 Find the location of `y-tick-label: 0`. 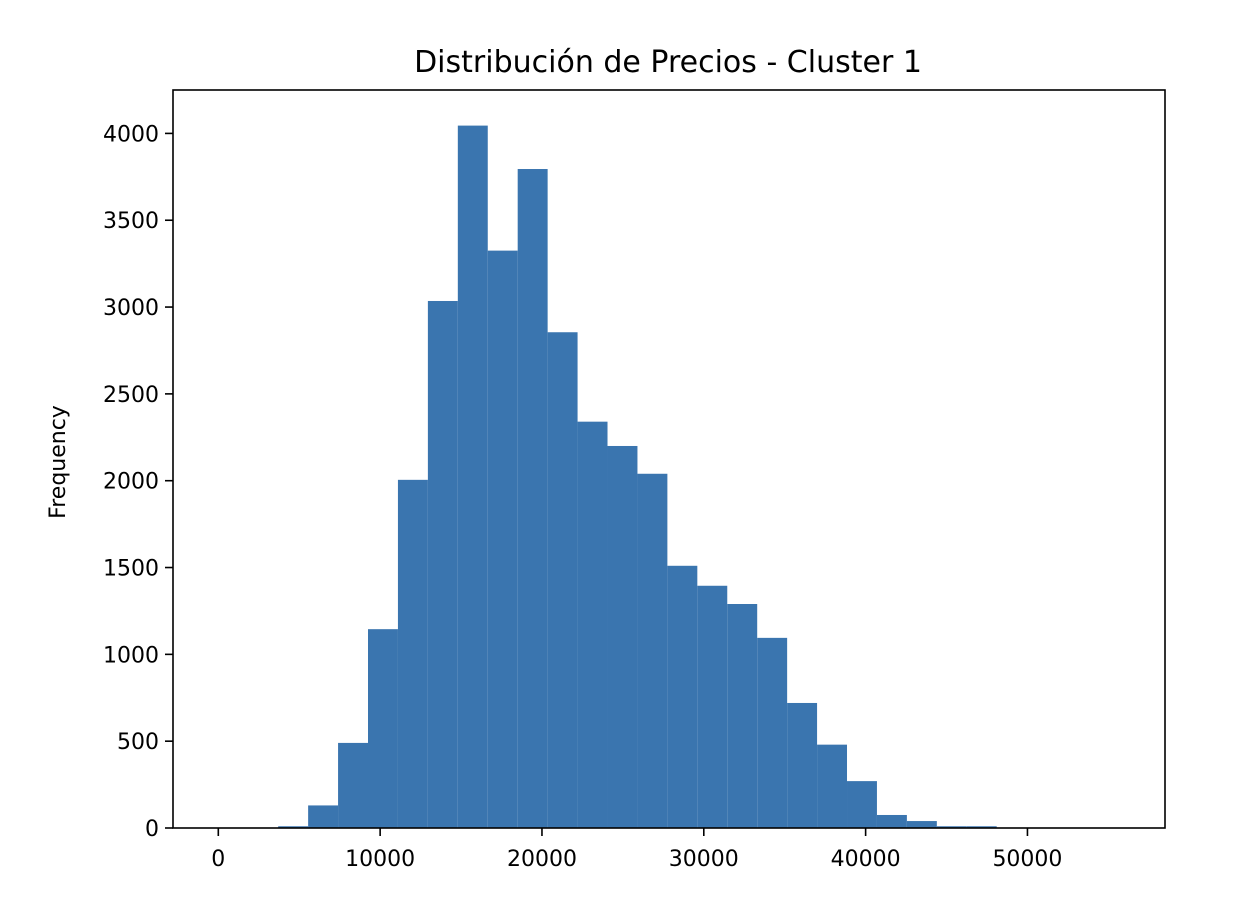

y-tick-label: 0 is located at coordinates (152, 829).